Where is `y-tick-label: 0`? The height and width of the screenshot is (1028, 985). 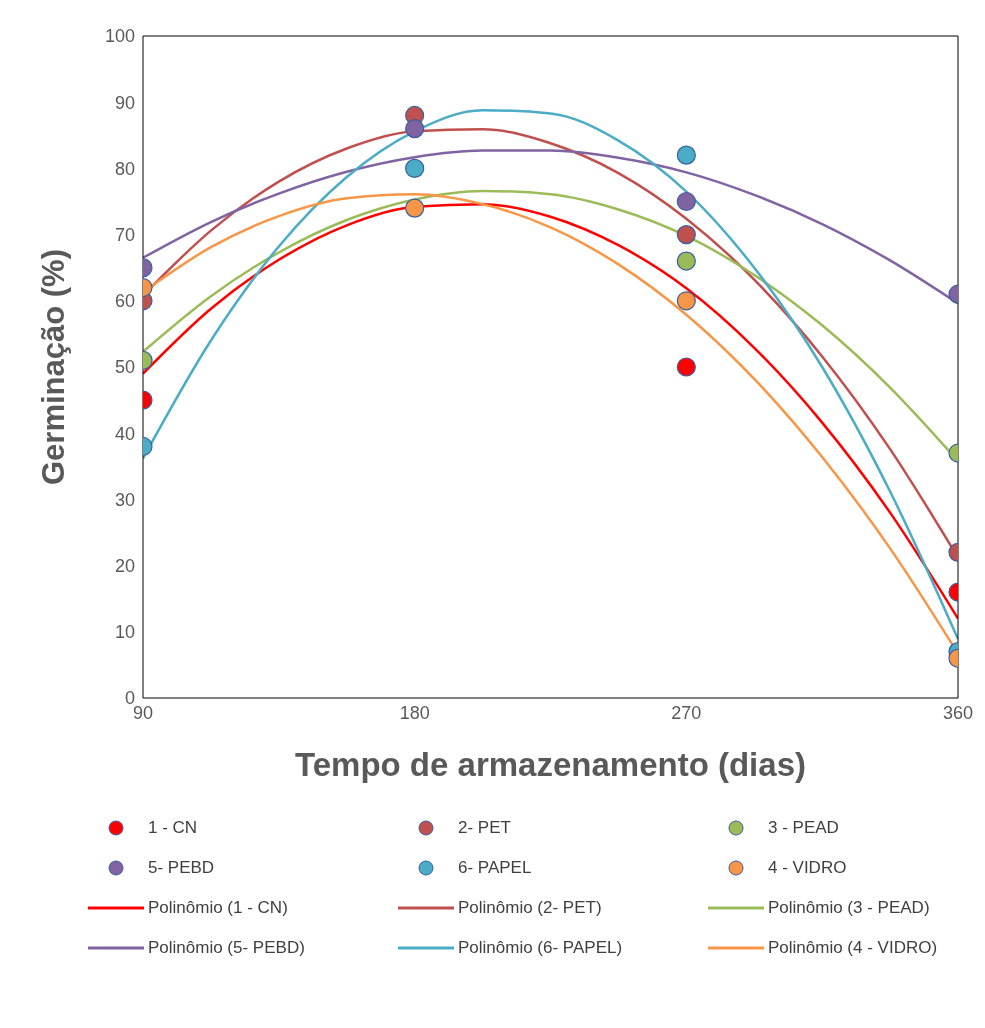 y-tick-label: 0 is located at coordinates (129, 698).